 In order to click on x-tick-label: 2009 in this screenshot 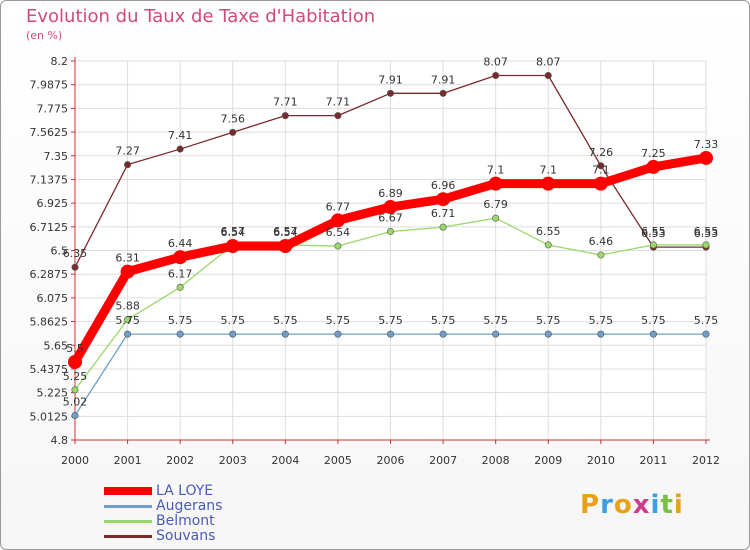, I will do `click(548, 460)`.